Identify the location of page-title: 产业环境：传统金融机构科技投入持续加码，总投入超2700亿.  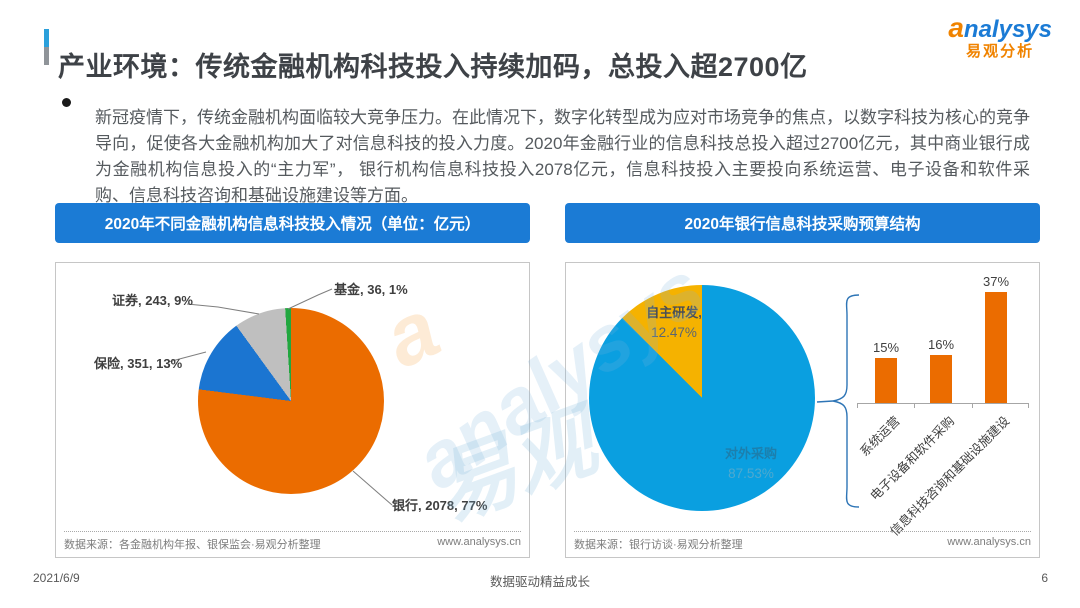
(433, 67).